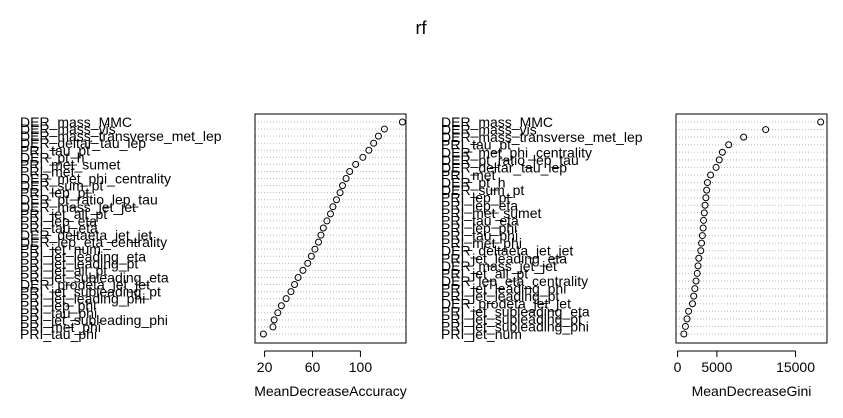 This screenshot has height=418, width=843. Describe the element at coordinates (422, 28) in the screenshot. I see `plot-title: rf` at that location.